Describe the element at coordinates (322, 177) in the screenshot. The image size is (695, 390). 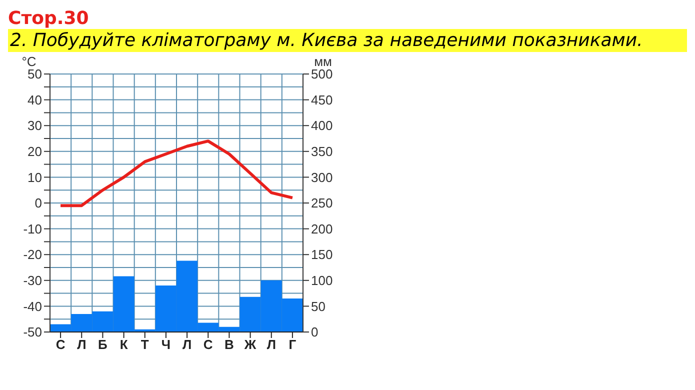
I see `y2-tick-label: 300` at that location.